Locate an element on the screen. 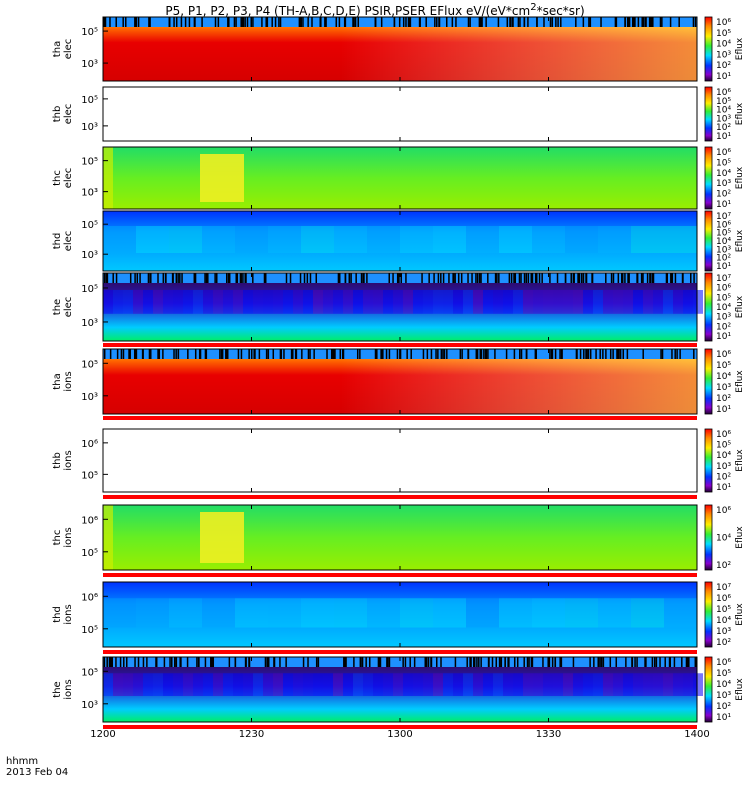 Image resolution: width=750 pixels, height=800 pixels. panel-thc-ions: thcions 10⁶ 10⁵ 10⁶ 10⁴ 10² Eflux is located at coordinates (398, 540).